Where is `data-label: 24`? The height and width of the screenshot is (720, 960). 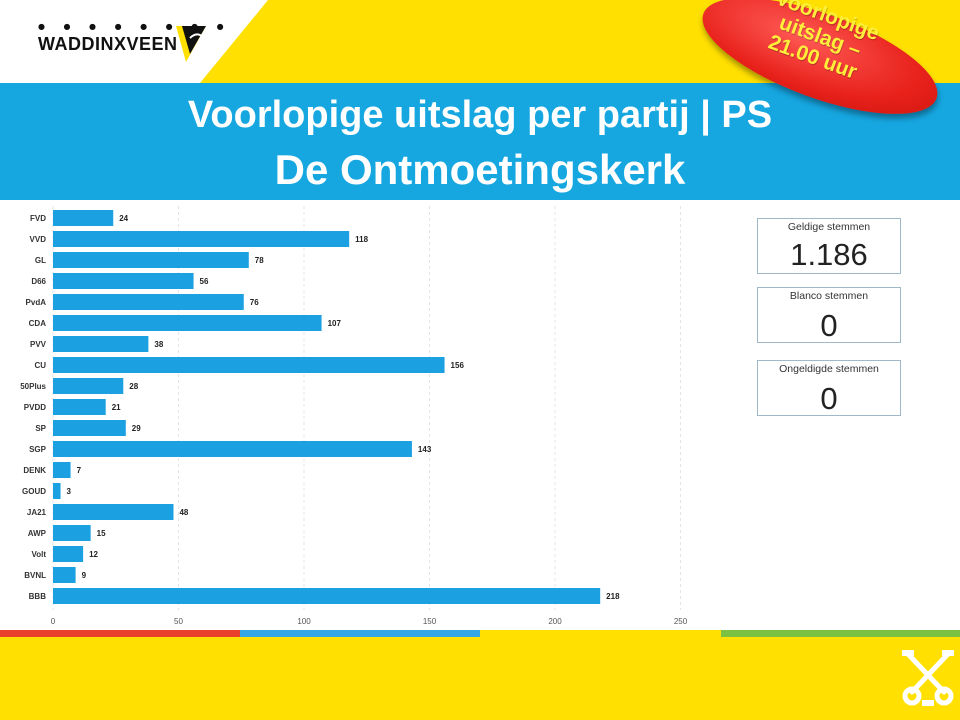
data-label: 24 is located at coordinates (123, 218).